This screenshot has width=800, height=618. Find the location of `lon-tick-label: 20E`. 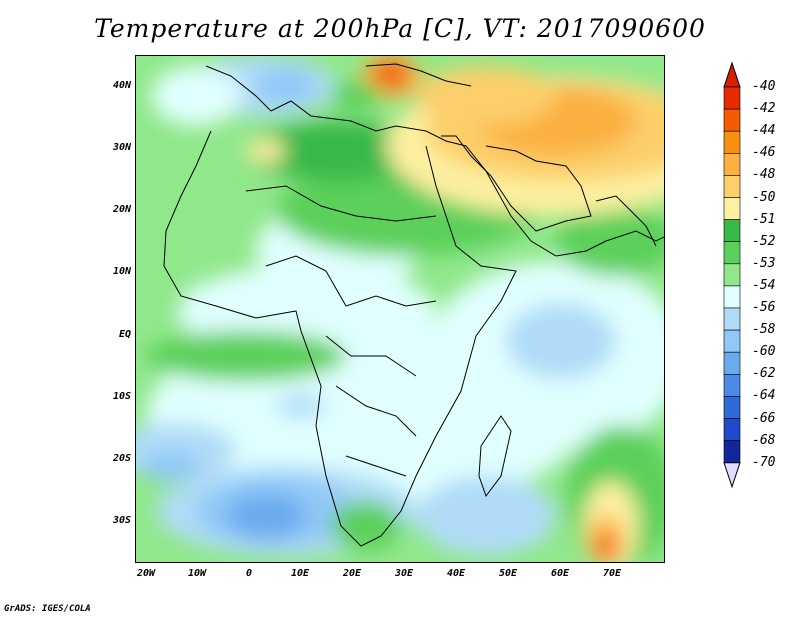

lon-tick-label: 20E is located at coordinates (352, 573).